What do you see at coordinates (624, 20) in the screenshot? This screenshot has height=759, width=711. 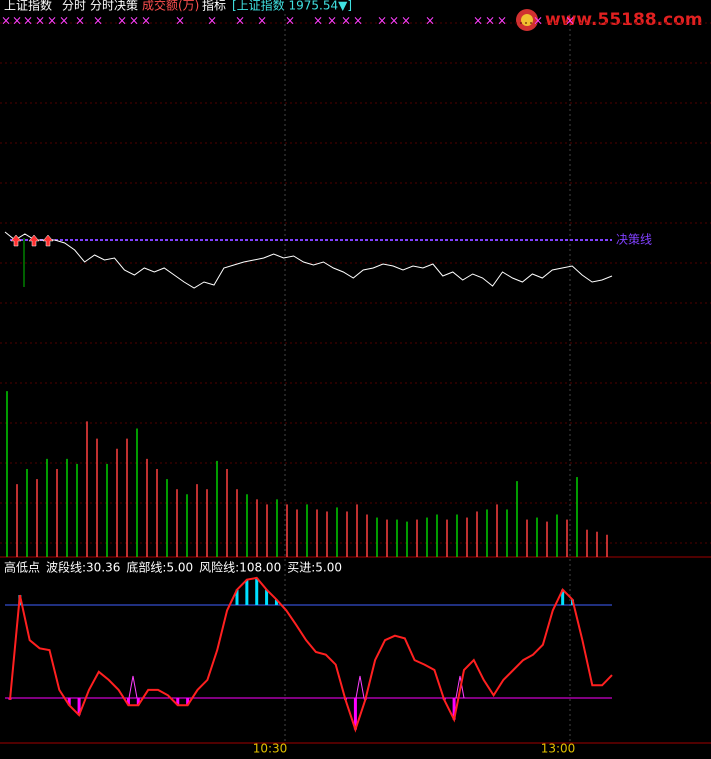 I see `watermark: www.55188.com` at bounding box center [624, 20].